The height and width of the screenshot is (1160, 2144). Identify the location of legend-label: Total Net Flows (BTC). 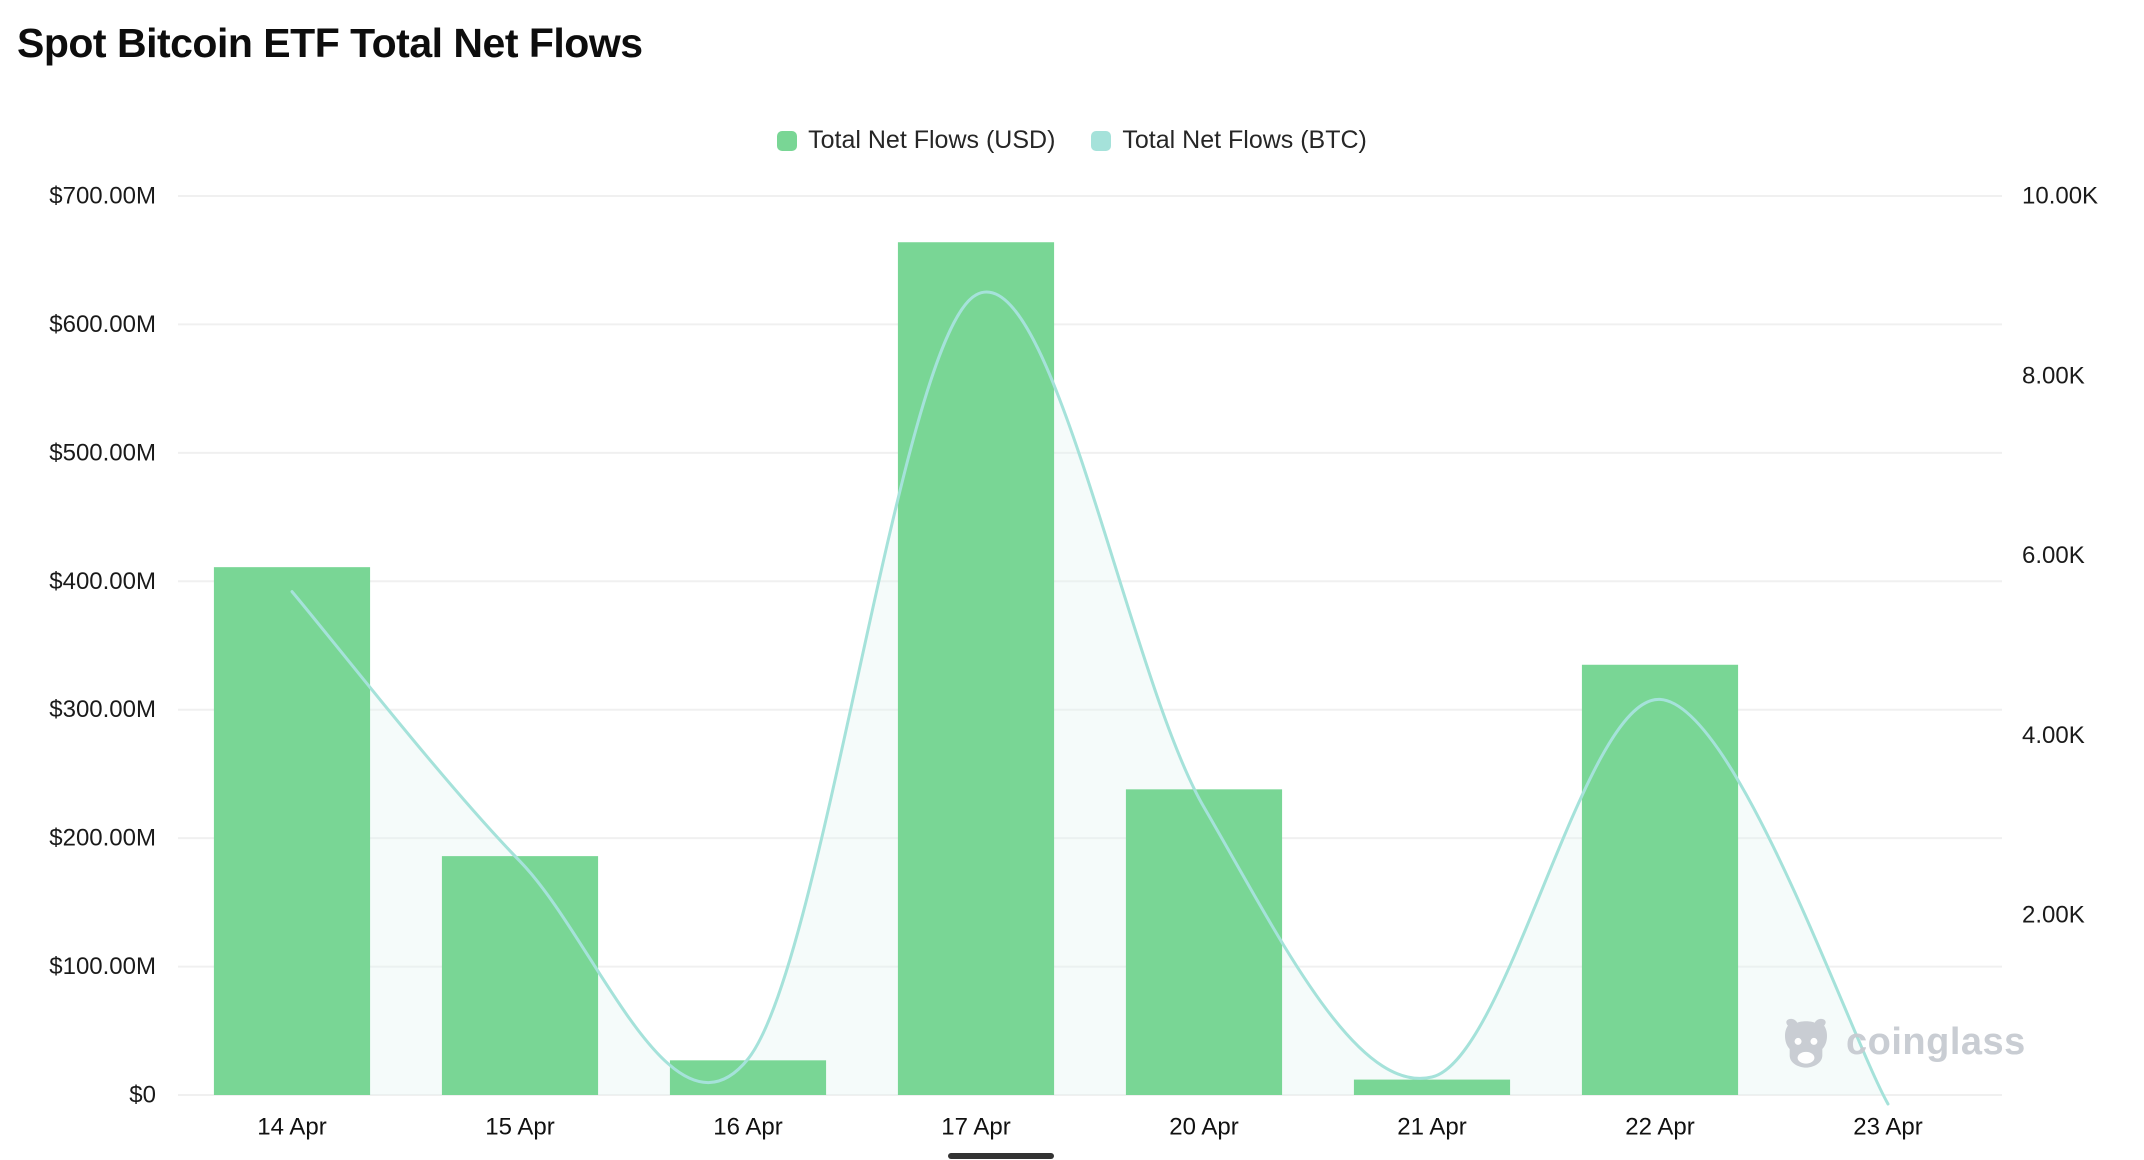
(1244, 140).